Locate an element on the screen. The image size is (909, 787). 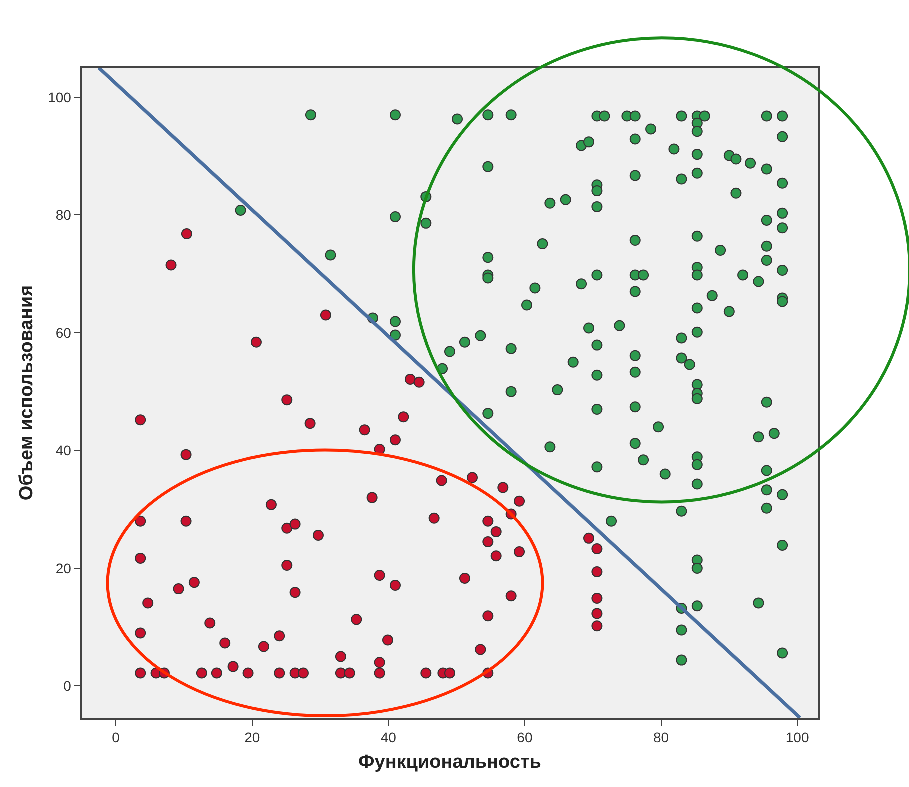
y-tick-label: 20 is located at coordinates (64, 568).